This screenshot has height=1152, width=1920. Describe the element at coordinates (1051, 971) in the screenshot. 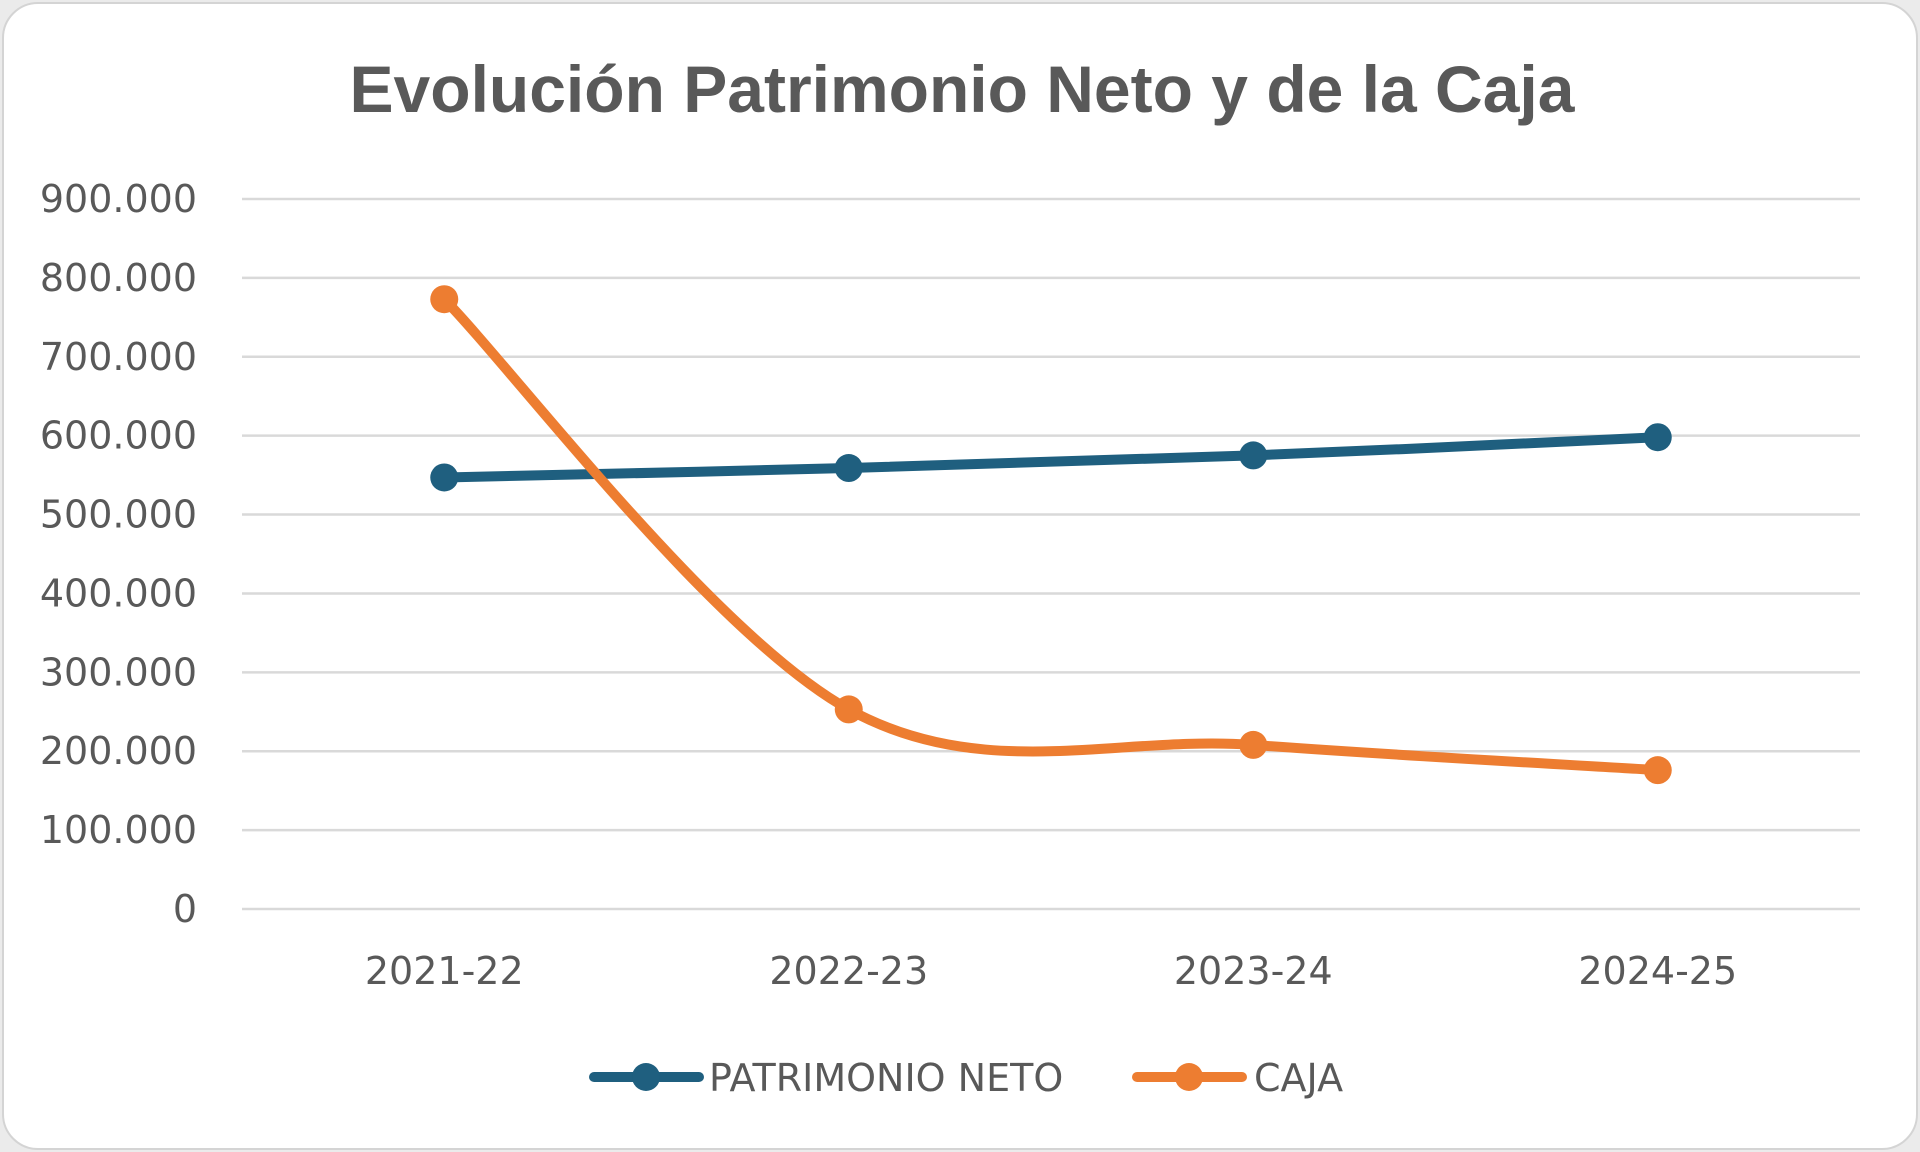

I see `x-axis-ticks: 2021-22 2022-23 2023-24 2024-25` at that location.